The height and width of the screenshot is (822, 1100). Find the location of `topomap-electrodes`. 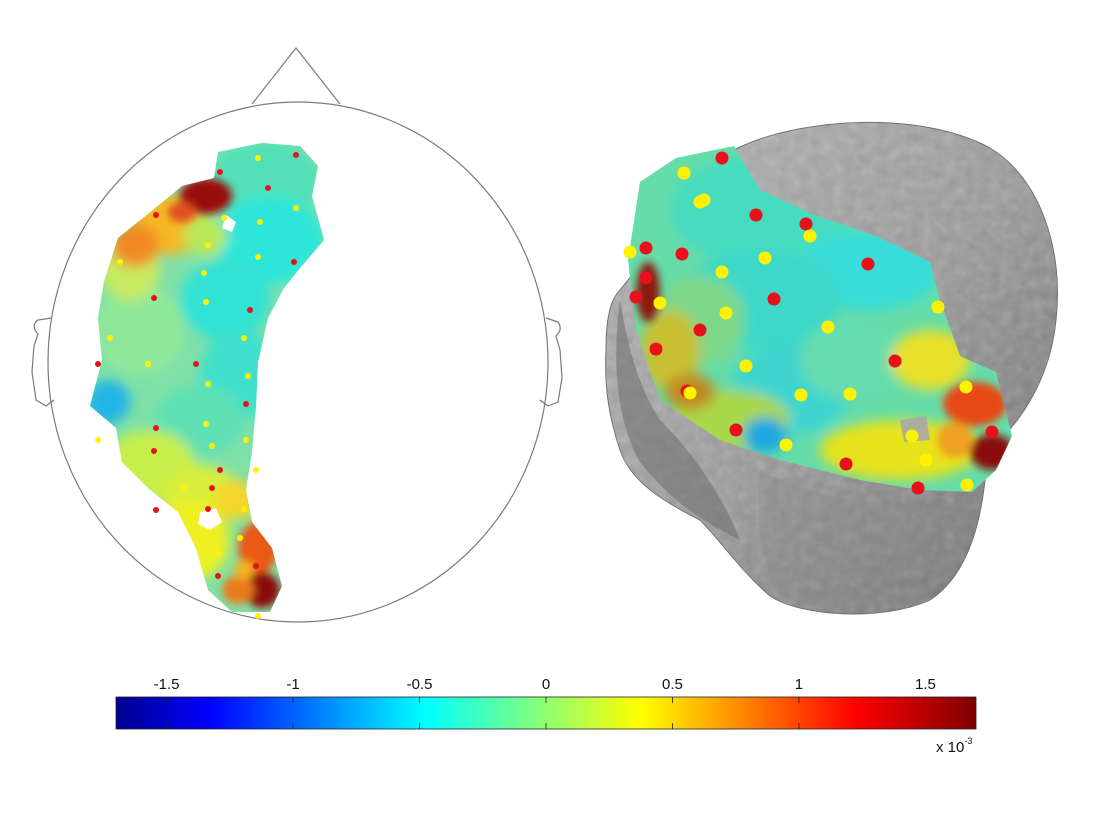

topomap-electrodes is located at coordinates (197, 385).